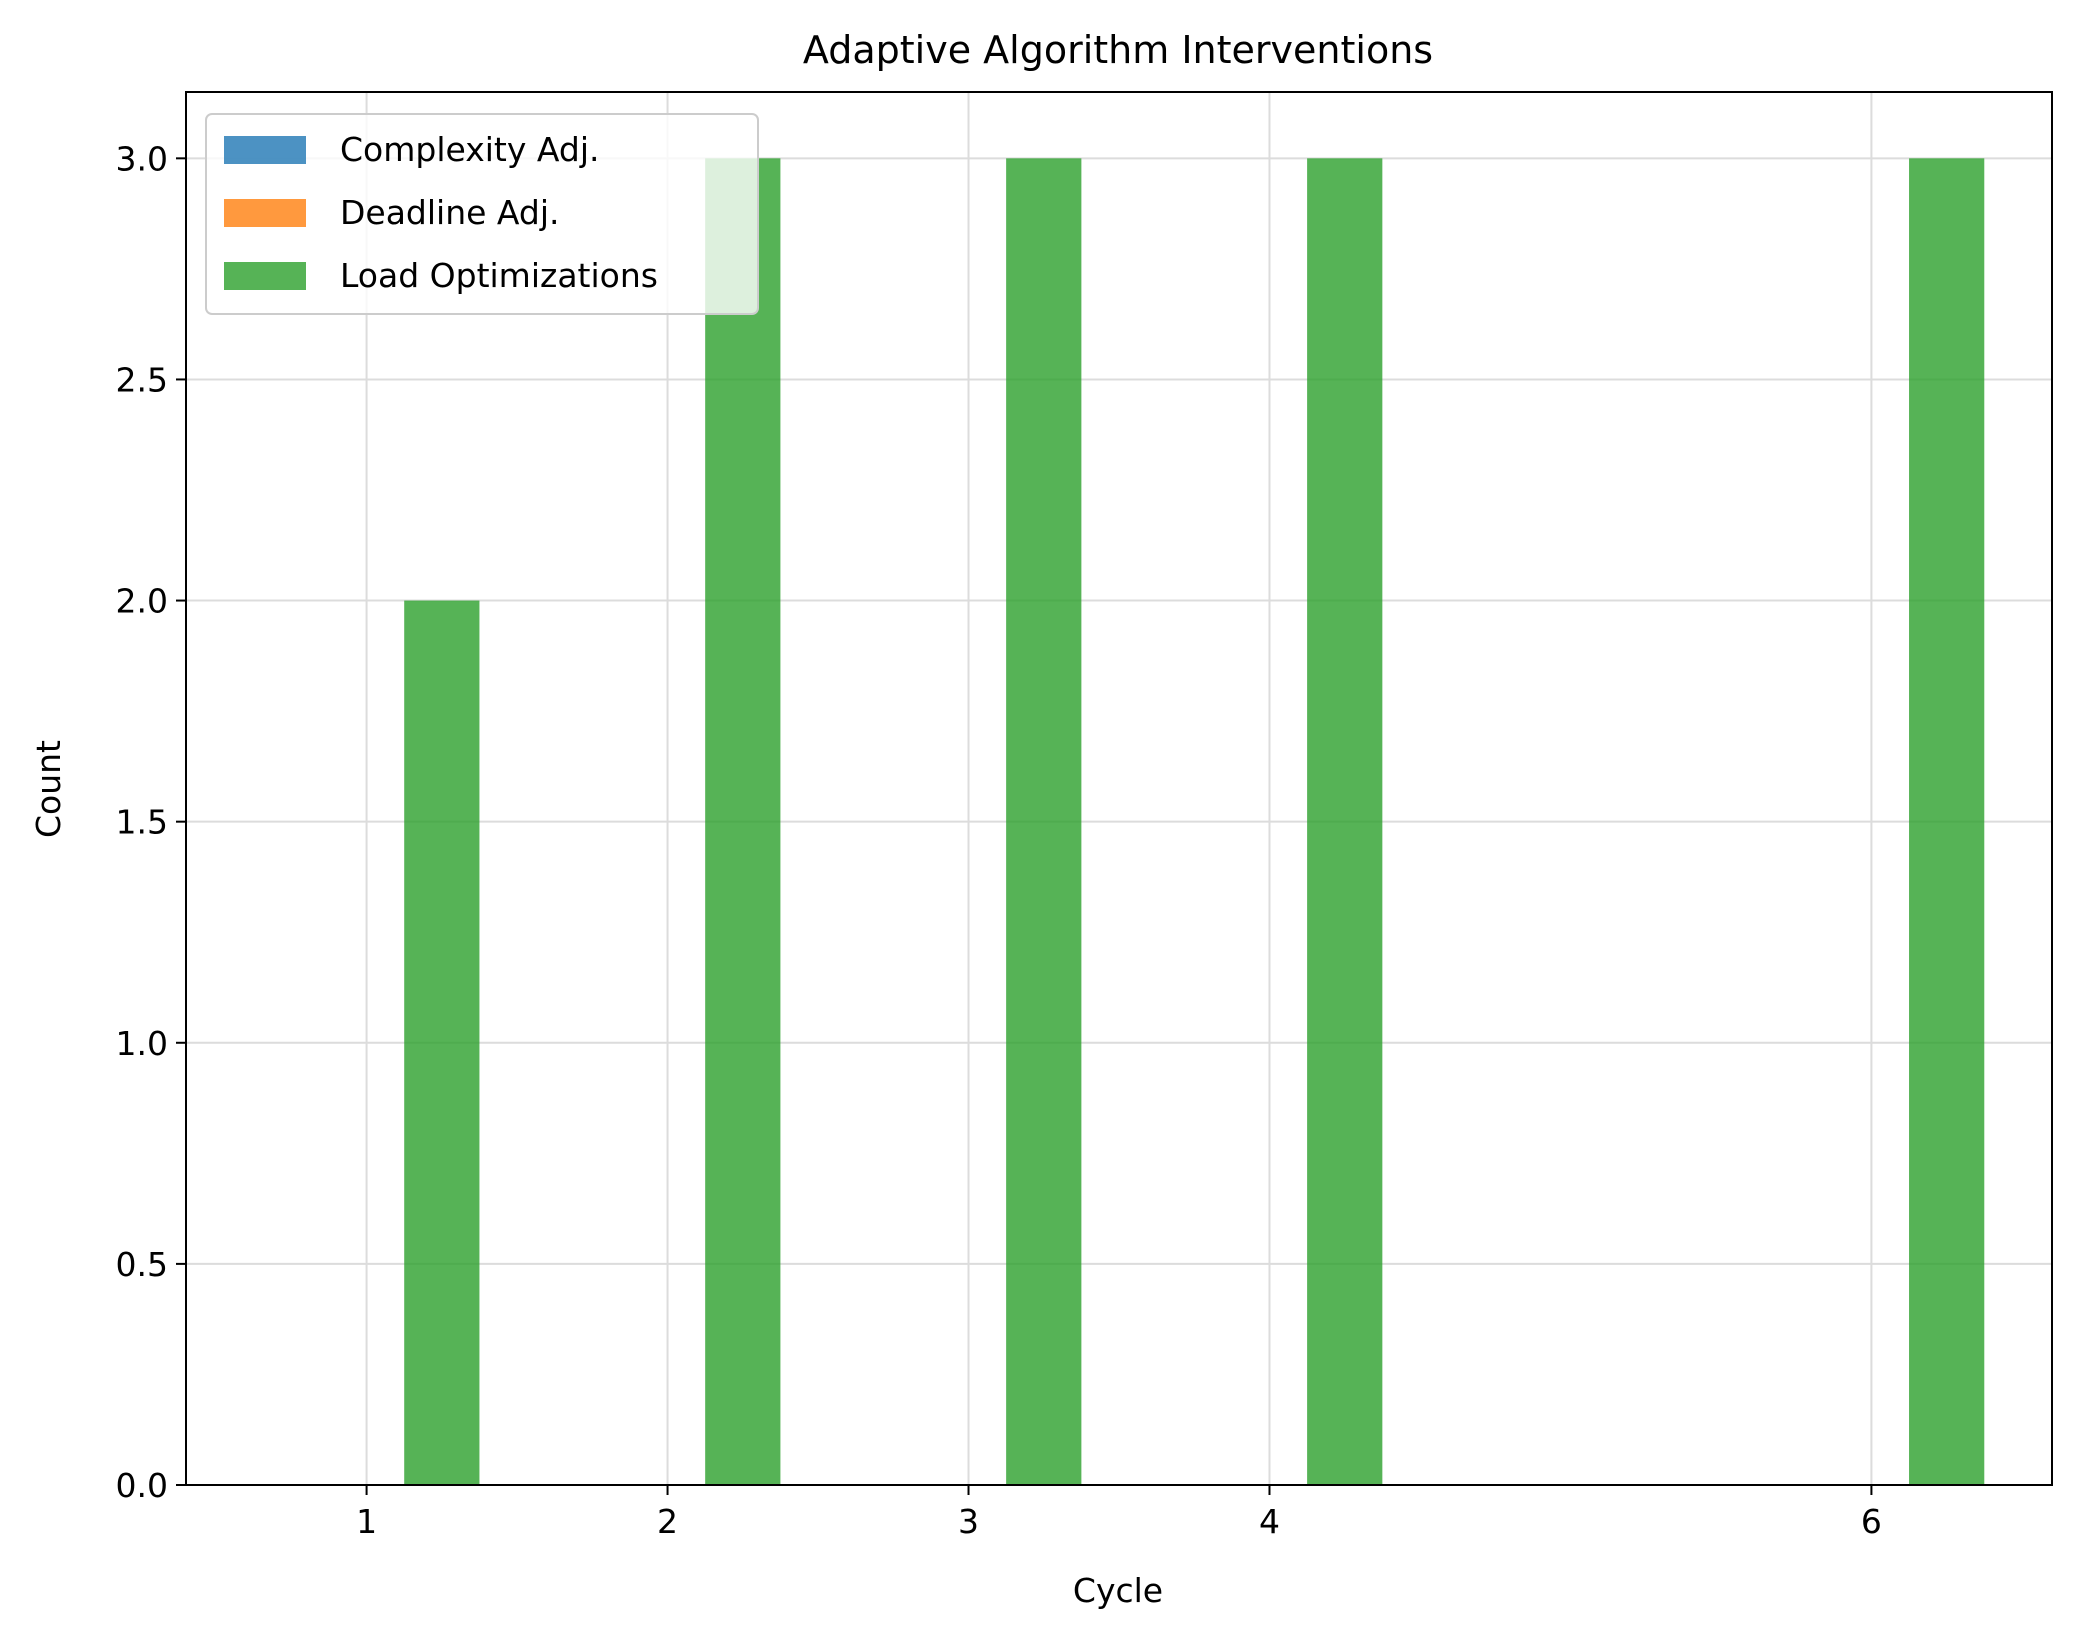 This screenshot has width=2074, height=1638. I want to click on chart-title: Adaptive Algorithm Interventions, so click(1118, 50).